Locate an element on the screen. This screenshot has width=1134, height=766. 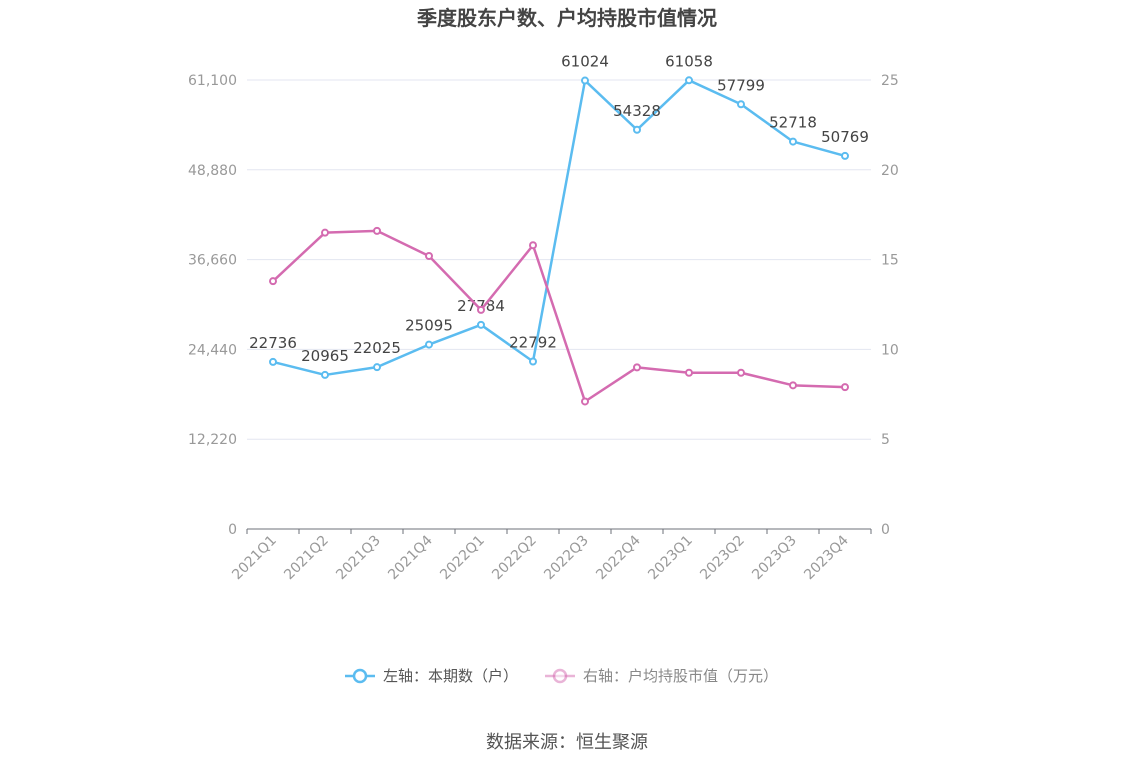
x-tick-label: 2021Q3 is located at coordinates (358, 558).